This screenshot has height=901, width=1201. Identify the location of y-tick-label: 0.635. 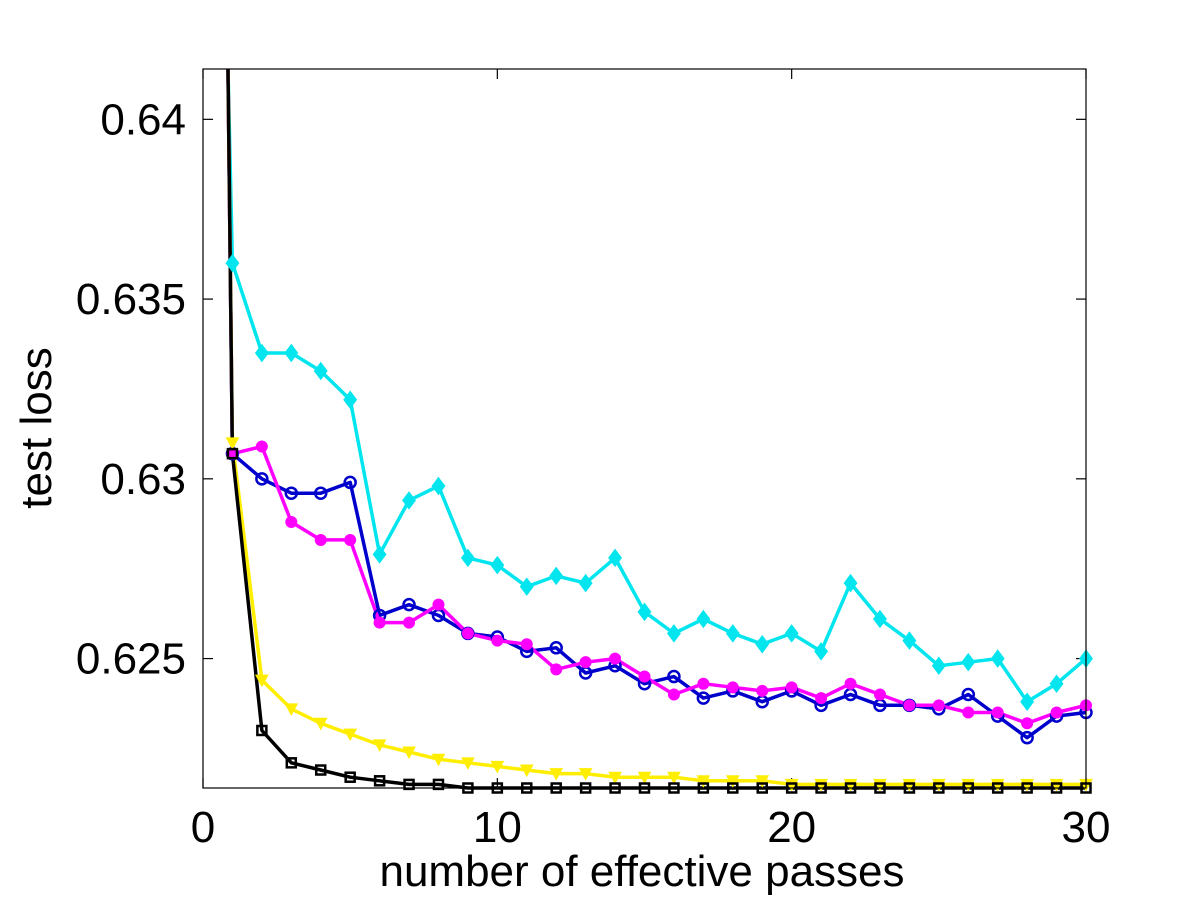
(131, 299).